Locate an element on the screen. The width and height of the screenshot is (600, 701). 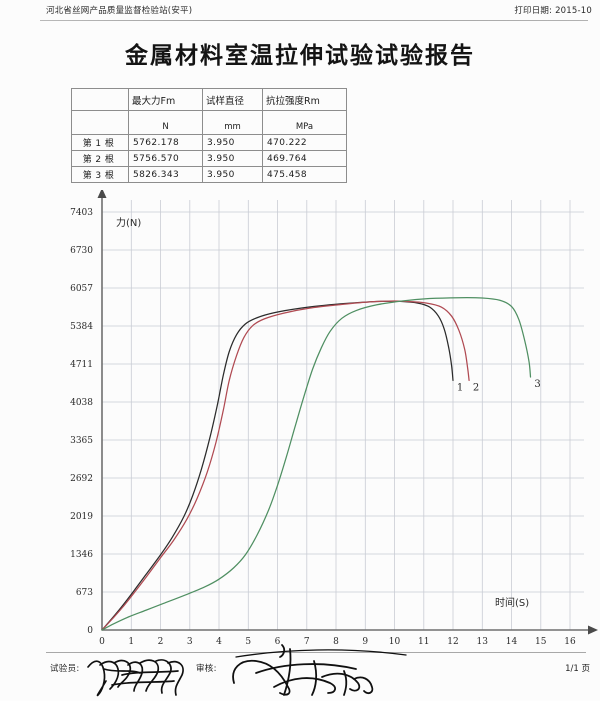
x-tick-label: 12 is located at coordinates (452, 642).